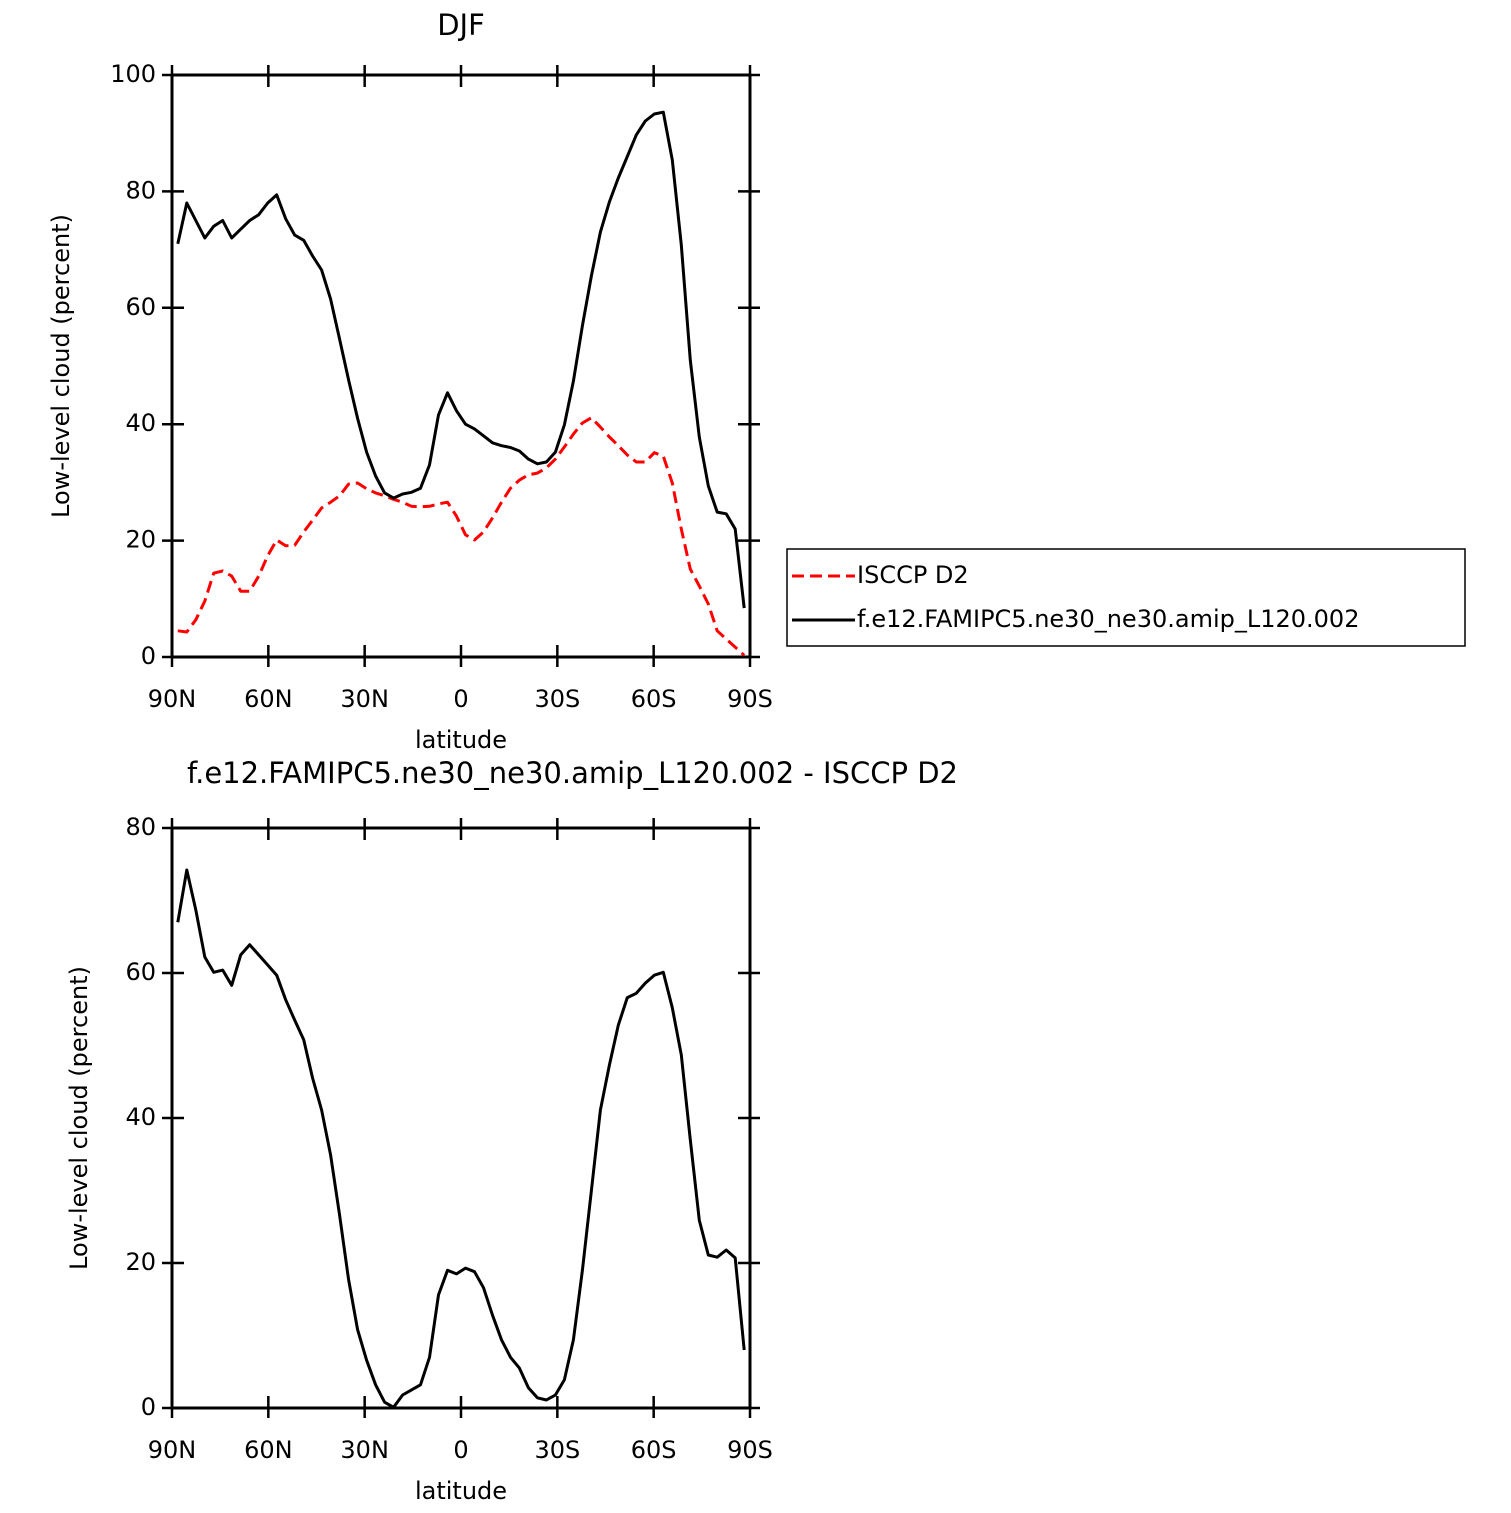 This screenshot has width=1511, height=1513. I want to click on legend-label: f.e12.FAMIPC5.ne30_ne30.amip_L120.002, so click(1108, 619).